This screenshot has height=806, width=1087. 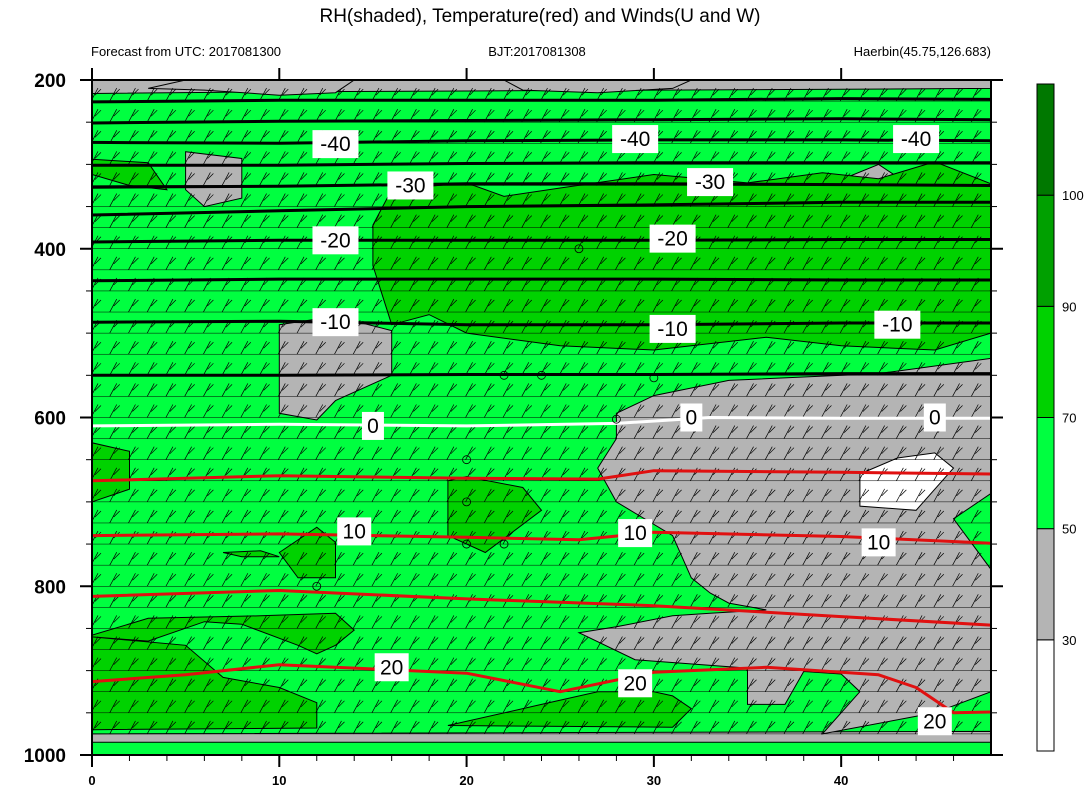 What do you see at coordinates (1069, 640) in the screenshot?
I see `colorbar-label: 30` at bounding box center [1069, 640].